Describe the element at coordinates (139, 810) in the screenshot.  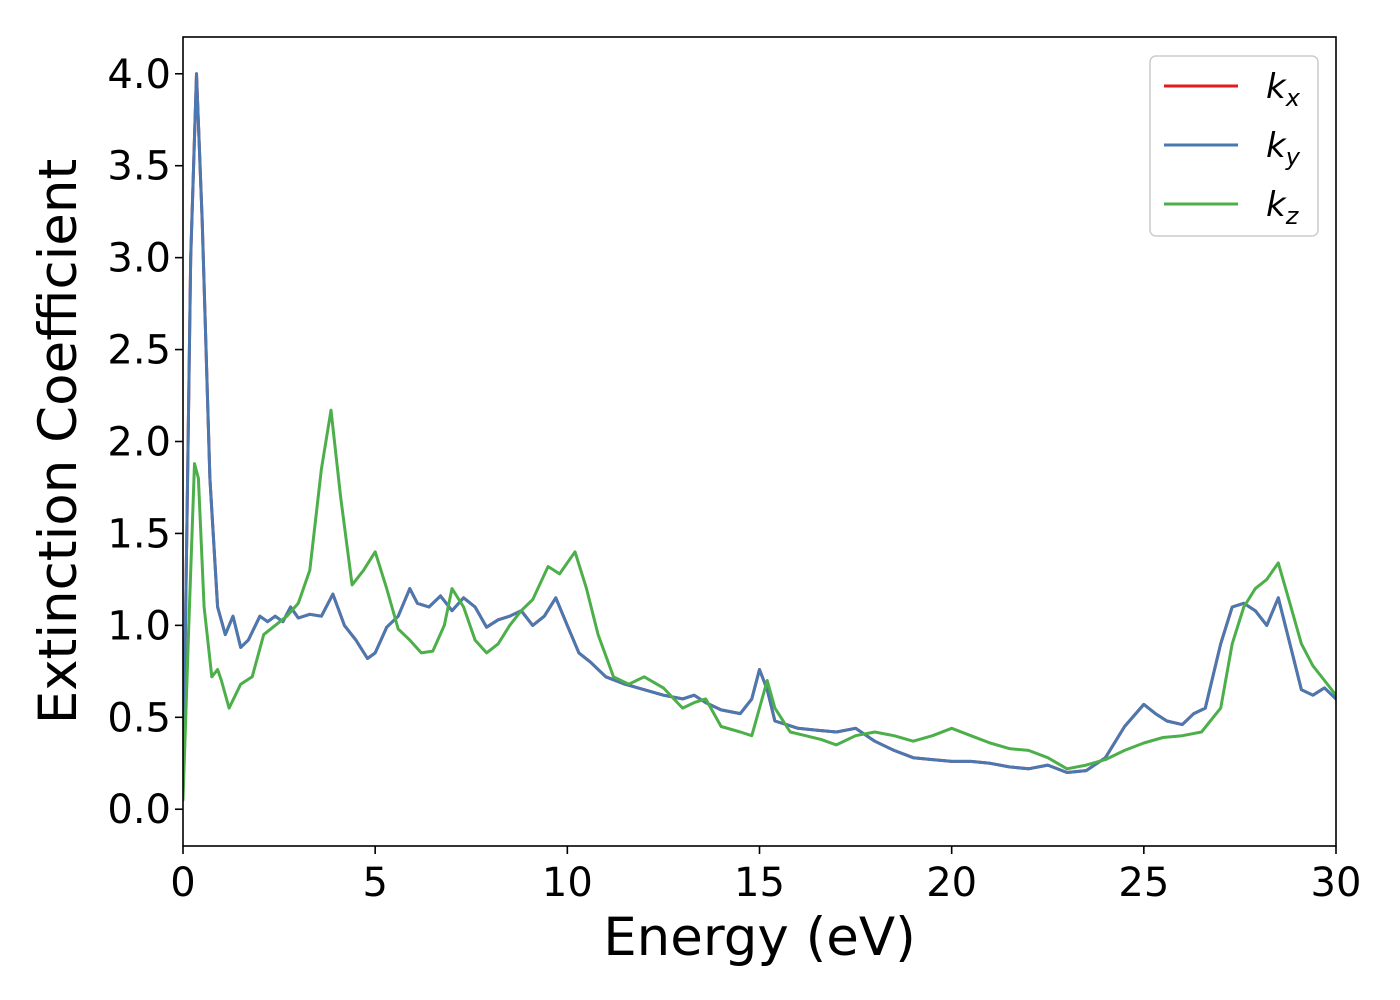
I see `y-tick-label: 0.0` at that location.